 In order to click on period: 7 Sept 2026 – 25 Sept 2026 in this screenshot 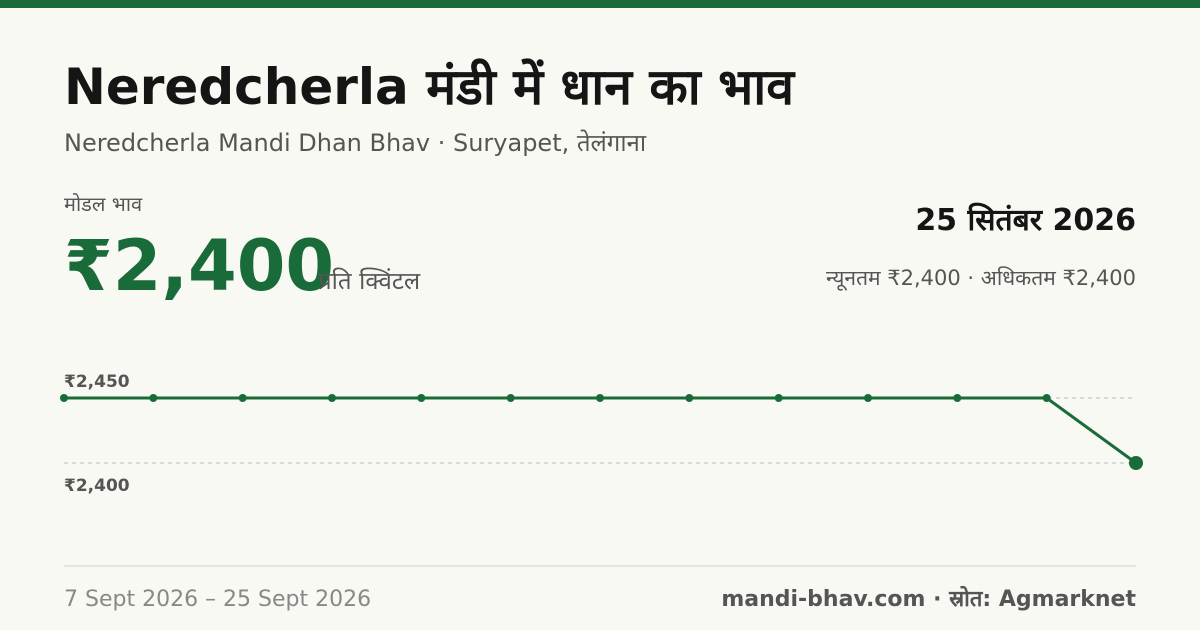, I will do `click(217, 599)`.